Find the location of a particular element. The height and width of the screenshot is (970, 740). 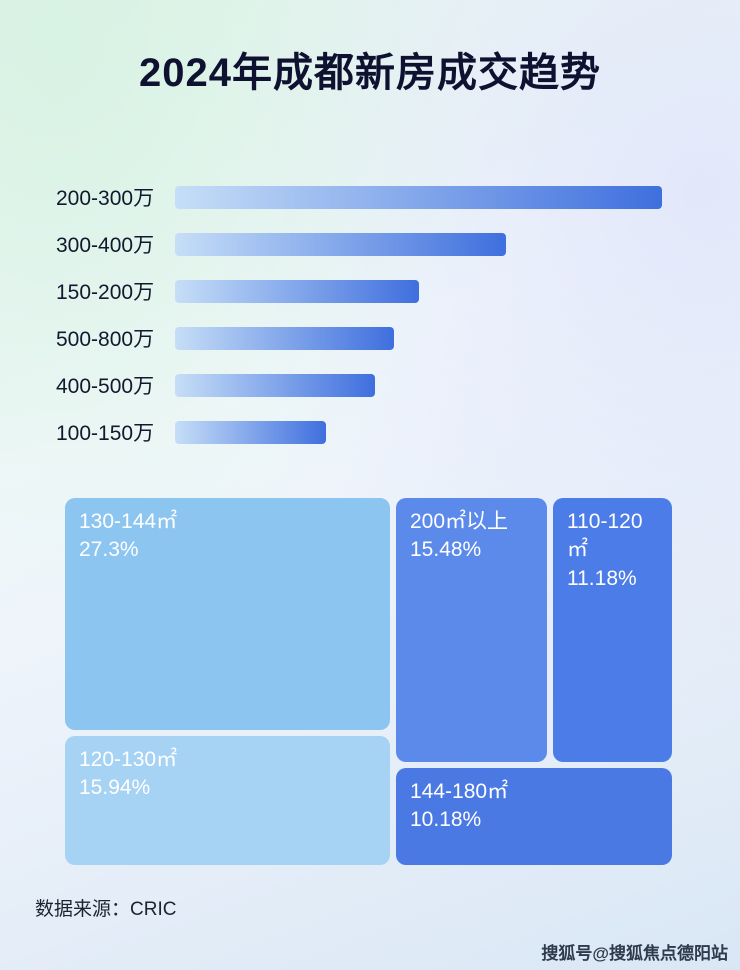

treemap-block-value: 15.48% is located at coordinates (446, 550).